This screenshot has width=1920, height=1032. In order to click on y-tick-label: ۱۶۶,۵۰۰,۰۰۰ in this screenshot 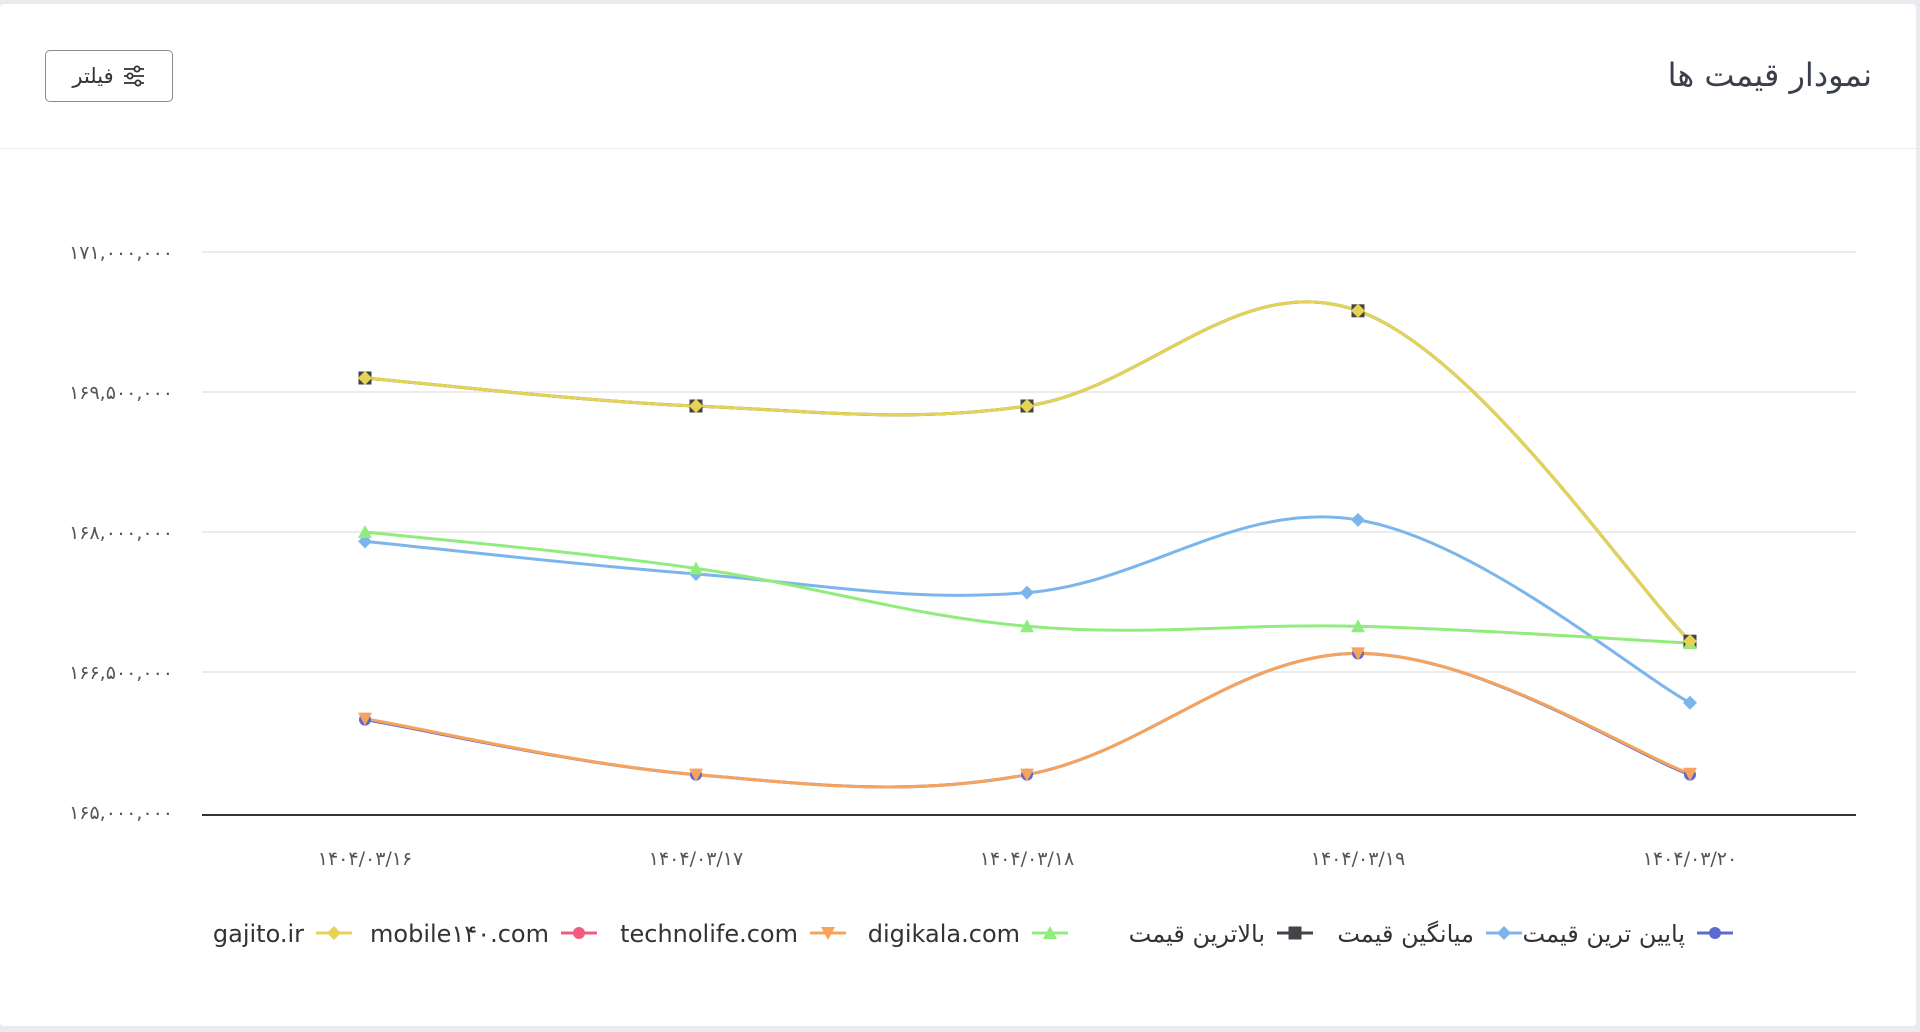, I will do `click(121, 673)`.